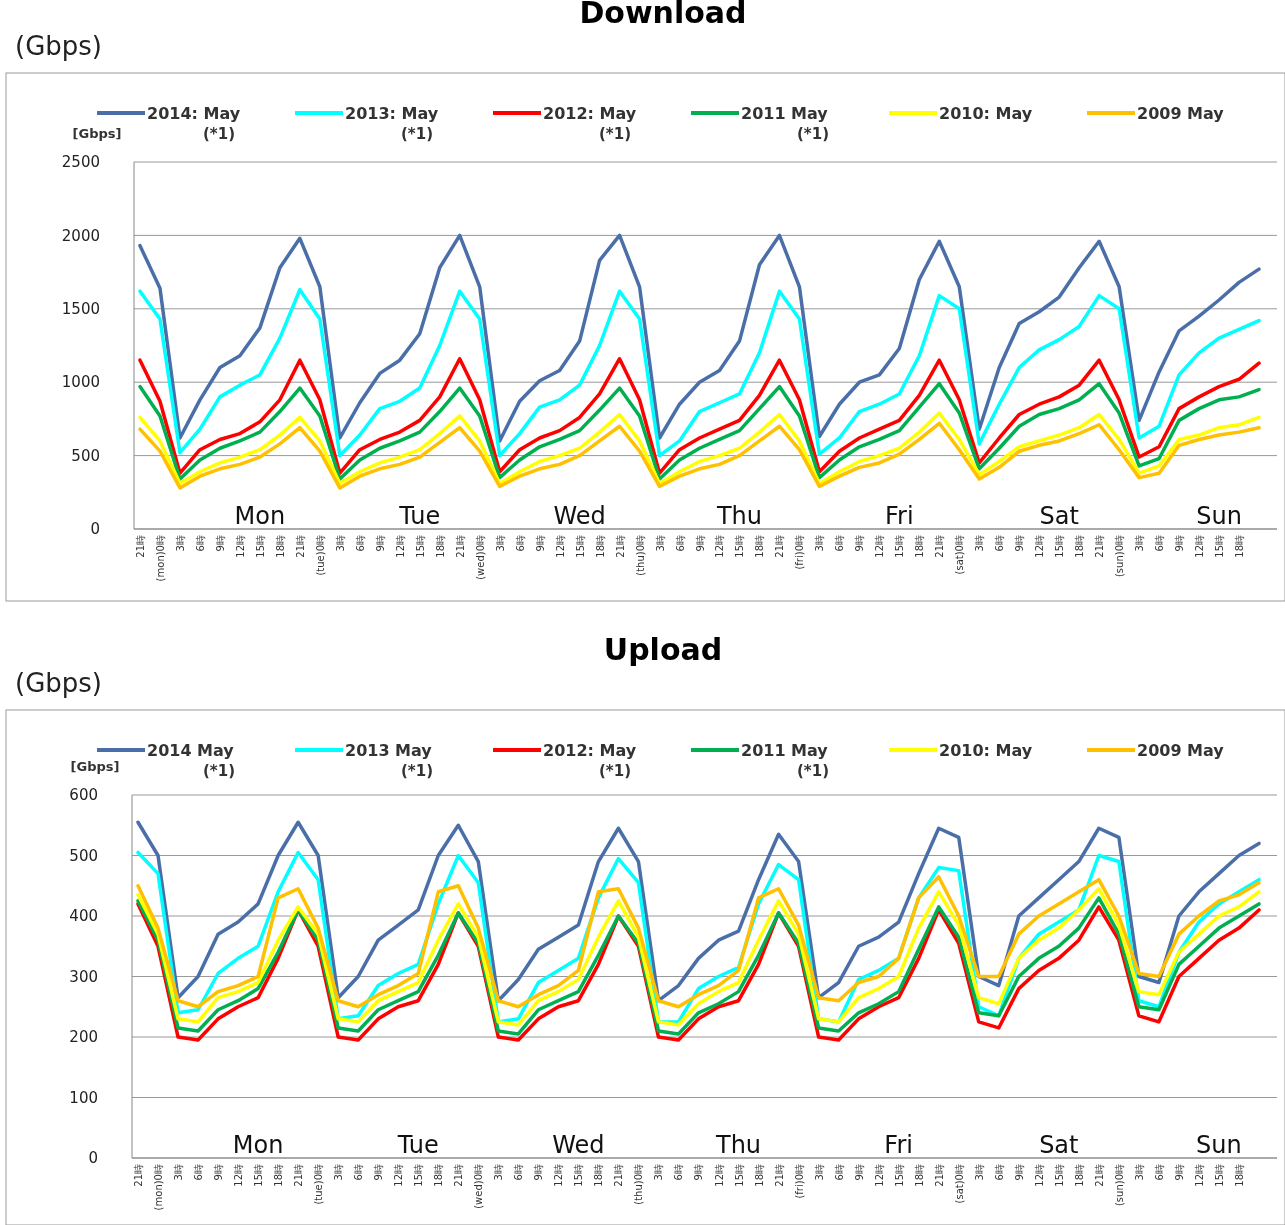  Describe the element at coordinates (579, 516) in the screenshot. I see `annotation: Wed` at that location.